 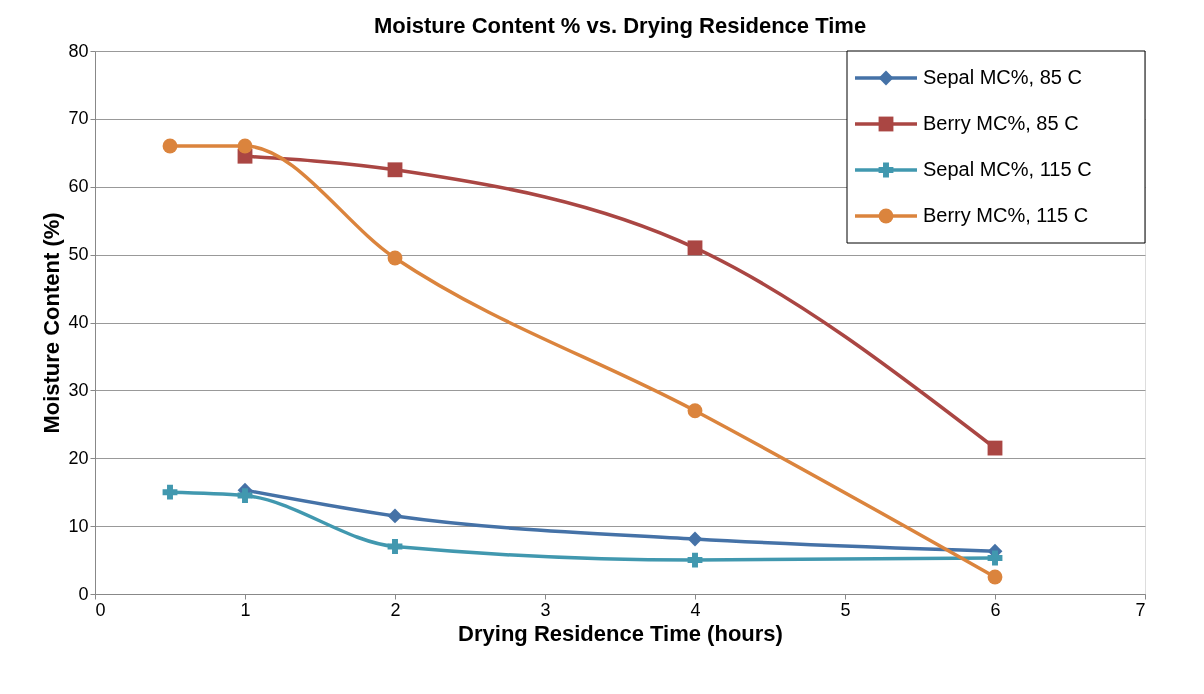 What do you see at coordinates (83, 593) in the screenshot?
I see `y-tick-label: 0` at bounding box center [83, 593].